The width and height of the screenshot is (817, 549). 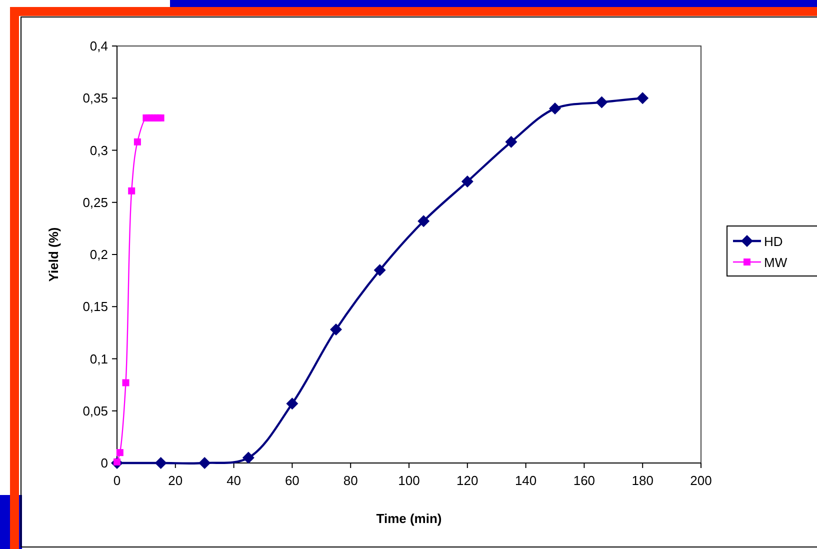 I want to click on y-tick-label: 0,15, so click(x=95, y=306).